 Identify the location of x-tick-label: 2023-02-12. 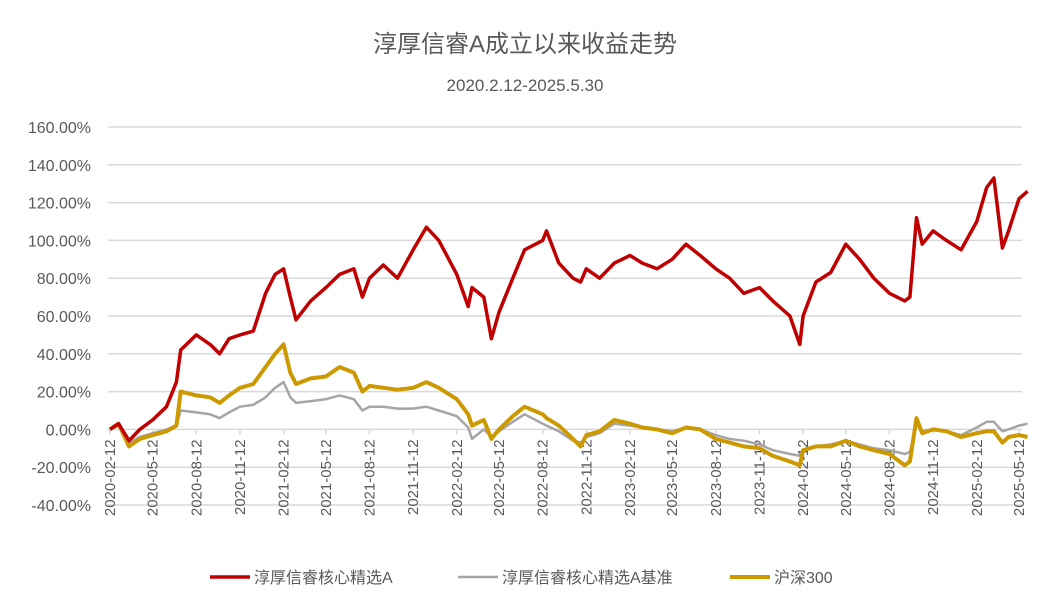
(630, 477).